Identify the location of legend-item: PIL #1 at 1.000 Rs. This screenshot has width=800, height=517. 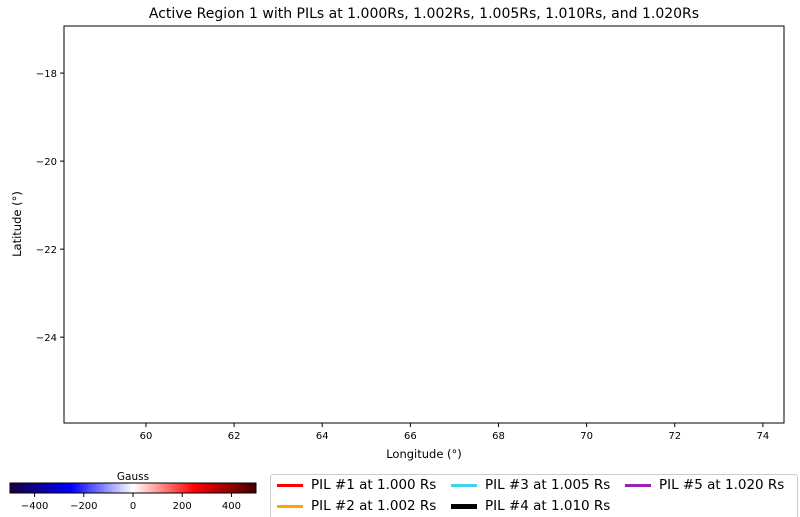
(356, 485).